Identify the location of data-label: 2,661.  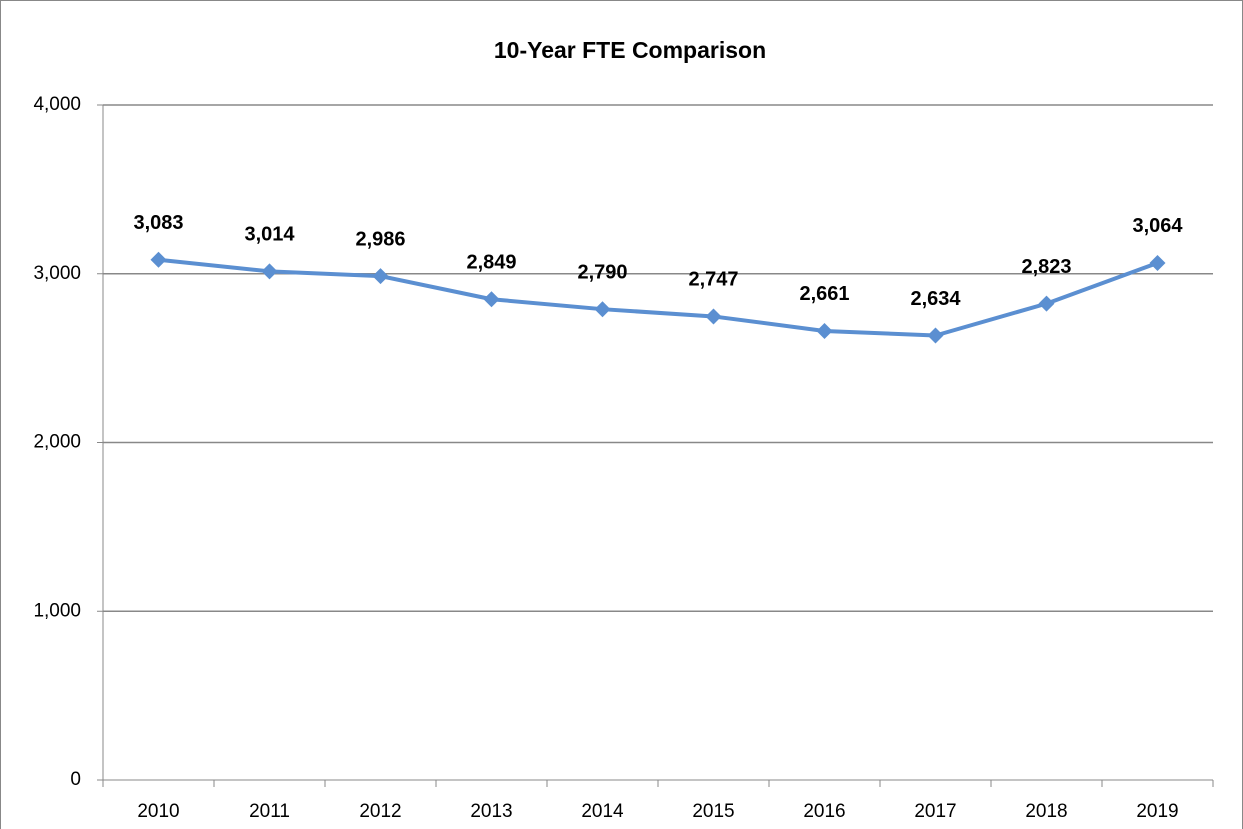
(824, 294).